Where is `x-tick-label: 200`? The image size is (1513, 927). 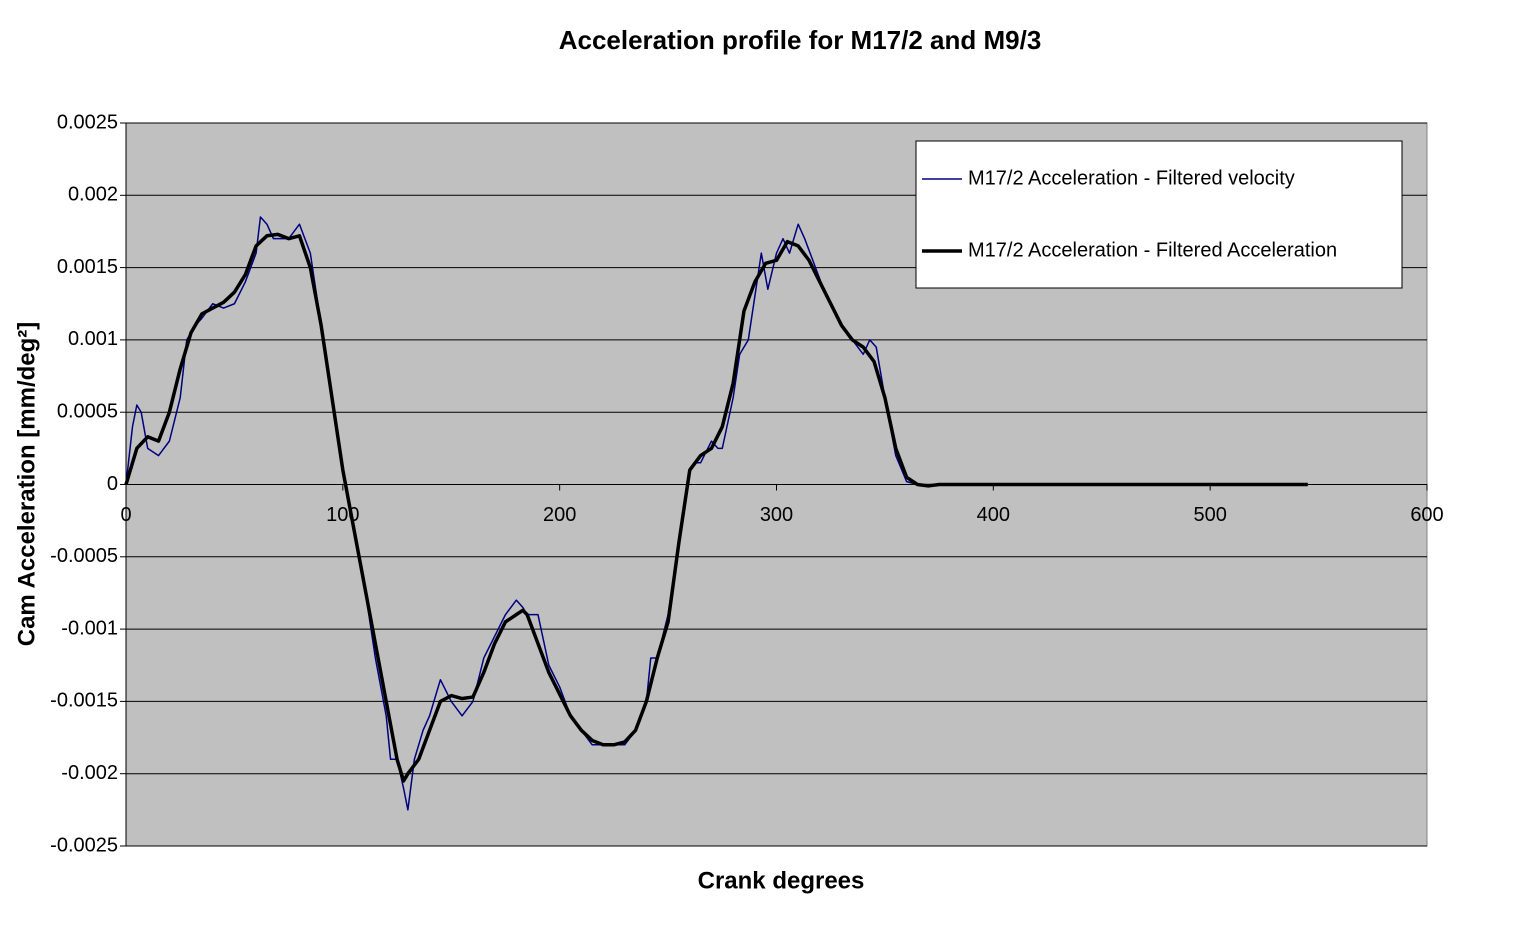 x-tick-label: 200 is located at coordinates (559, 515).